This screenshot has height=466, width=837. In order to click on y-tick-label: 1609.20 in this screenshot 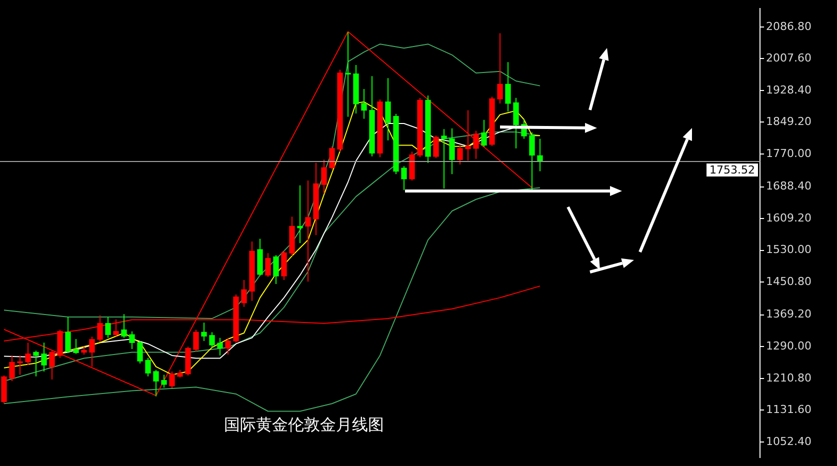, I will do `click(789, 217)`.